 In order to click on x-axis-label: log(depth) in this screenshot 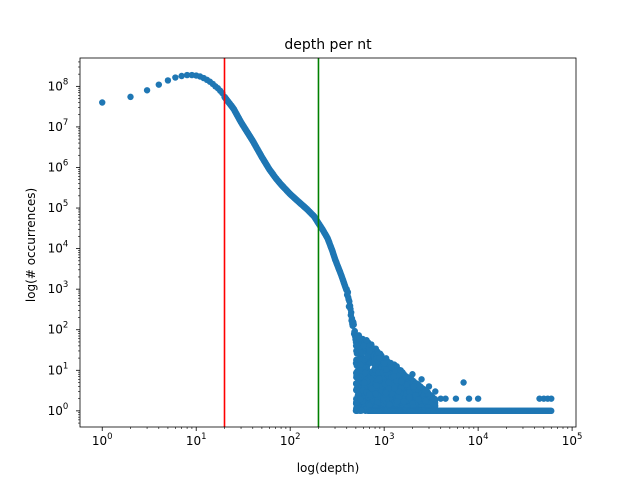, I will do `click(328, 468)`.